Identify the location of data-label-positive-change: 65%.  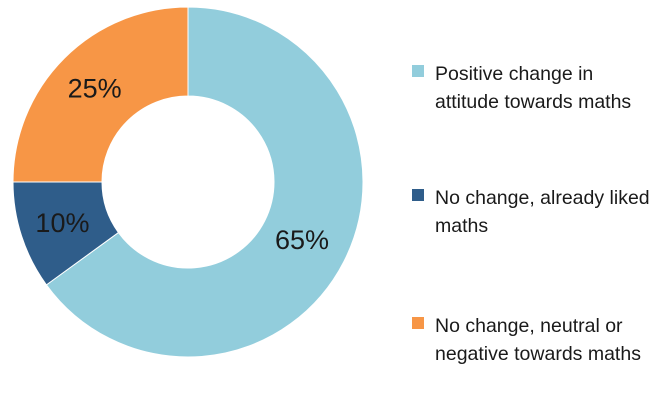
(302, 240).